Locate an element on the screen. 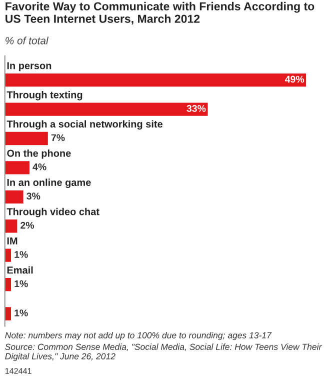  chart-subtitle: % of total is located at coordinates (27, 40).